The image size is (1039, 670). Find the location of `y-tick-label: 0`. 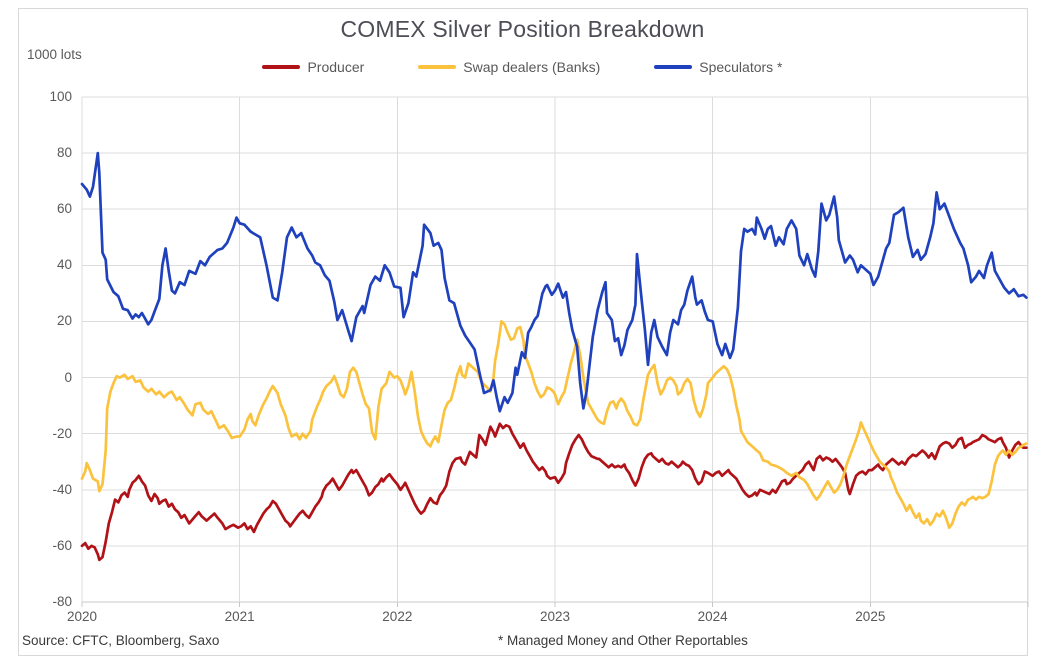

y-tick-label: 0 is located at coordinates (68, 377).